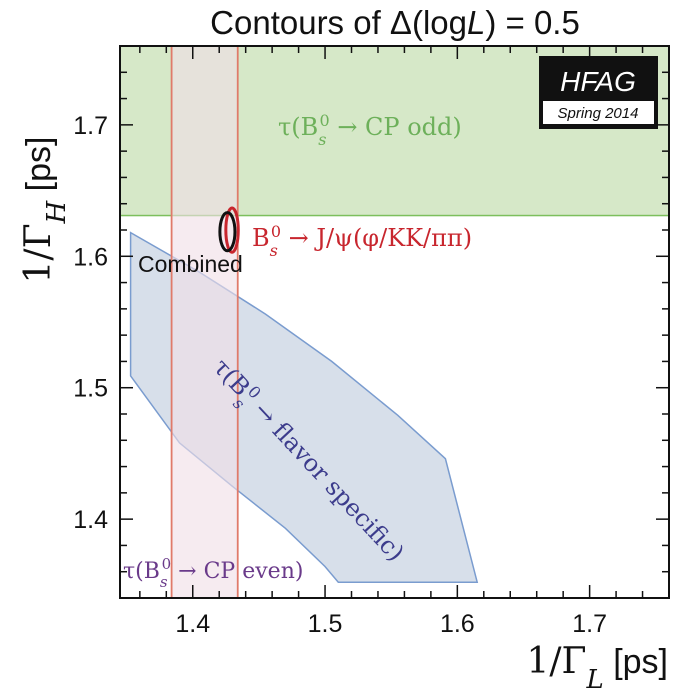 Image resolution: width=675 pixels, height=692 pixels. I want to click on combined-contour, so click(227, 232).